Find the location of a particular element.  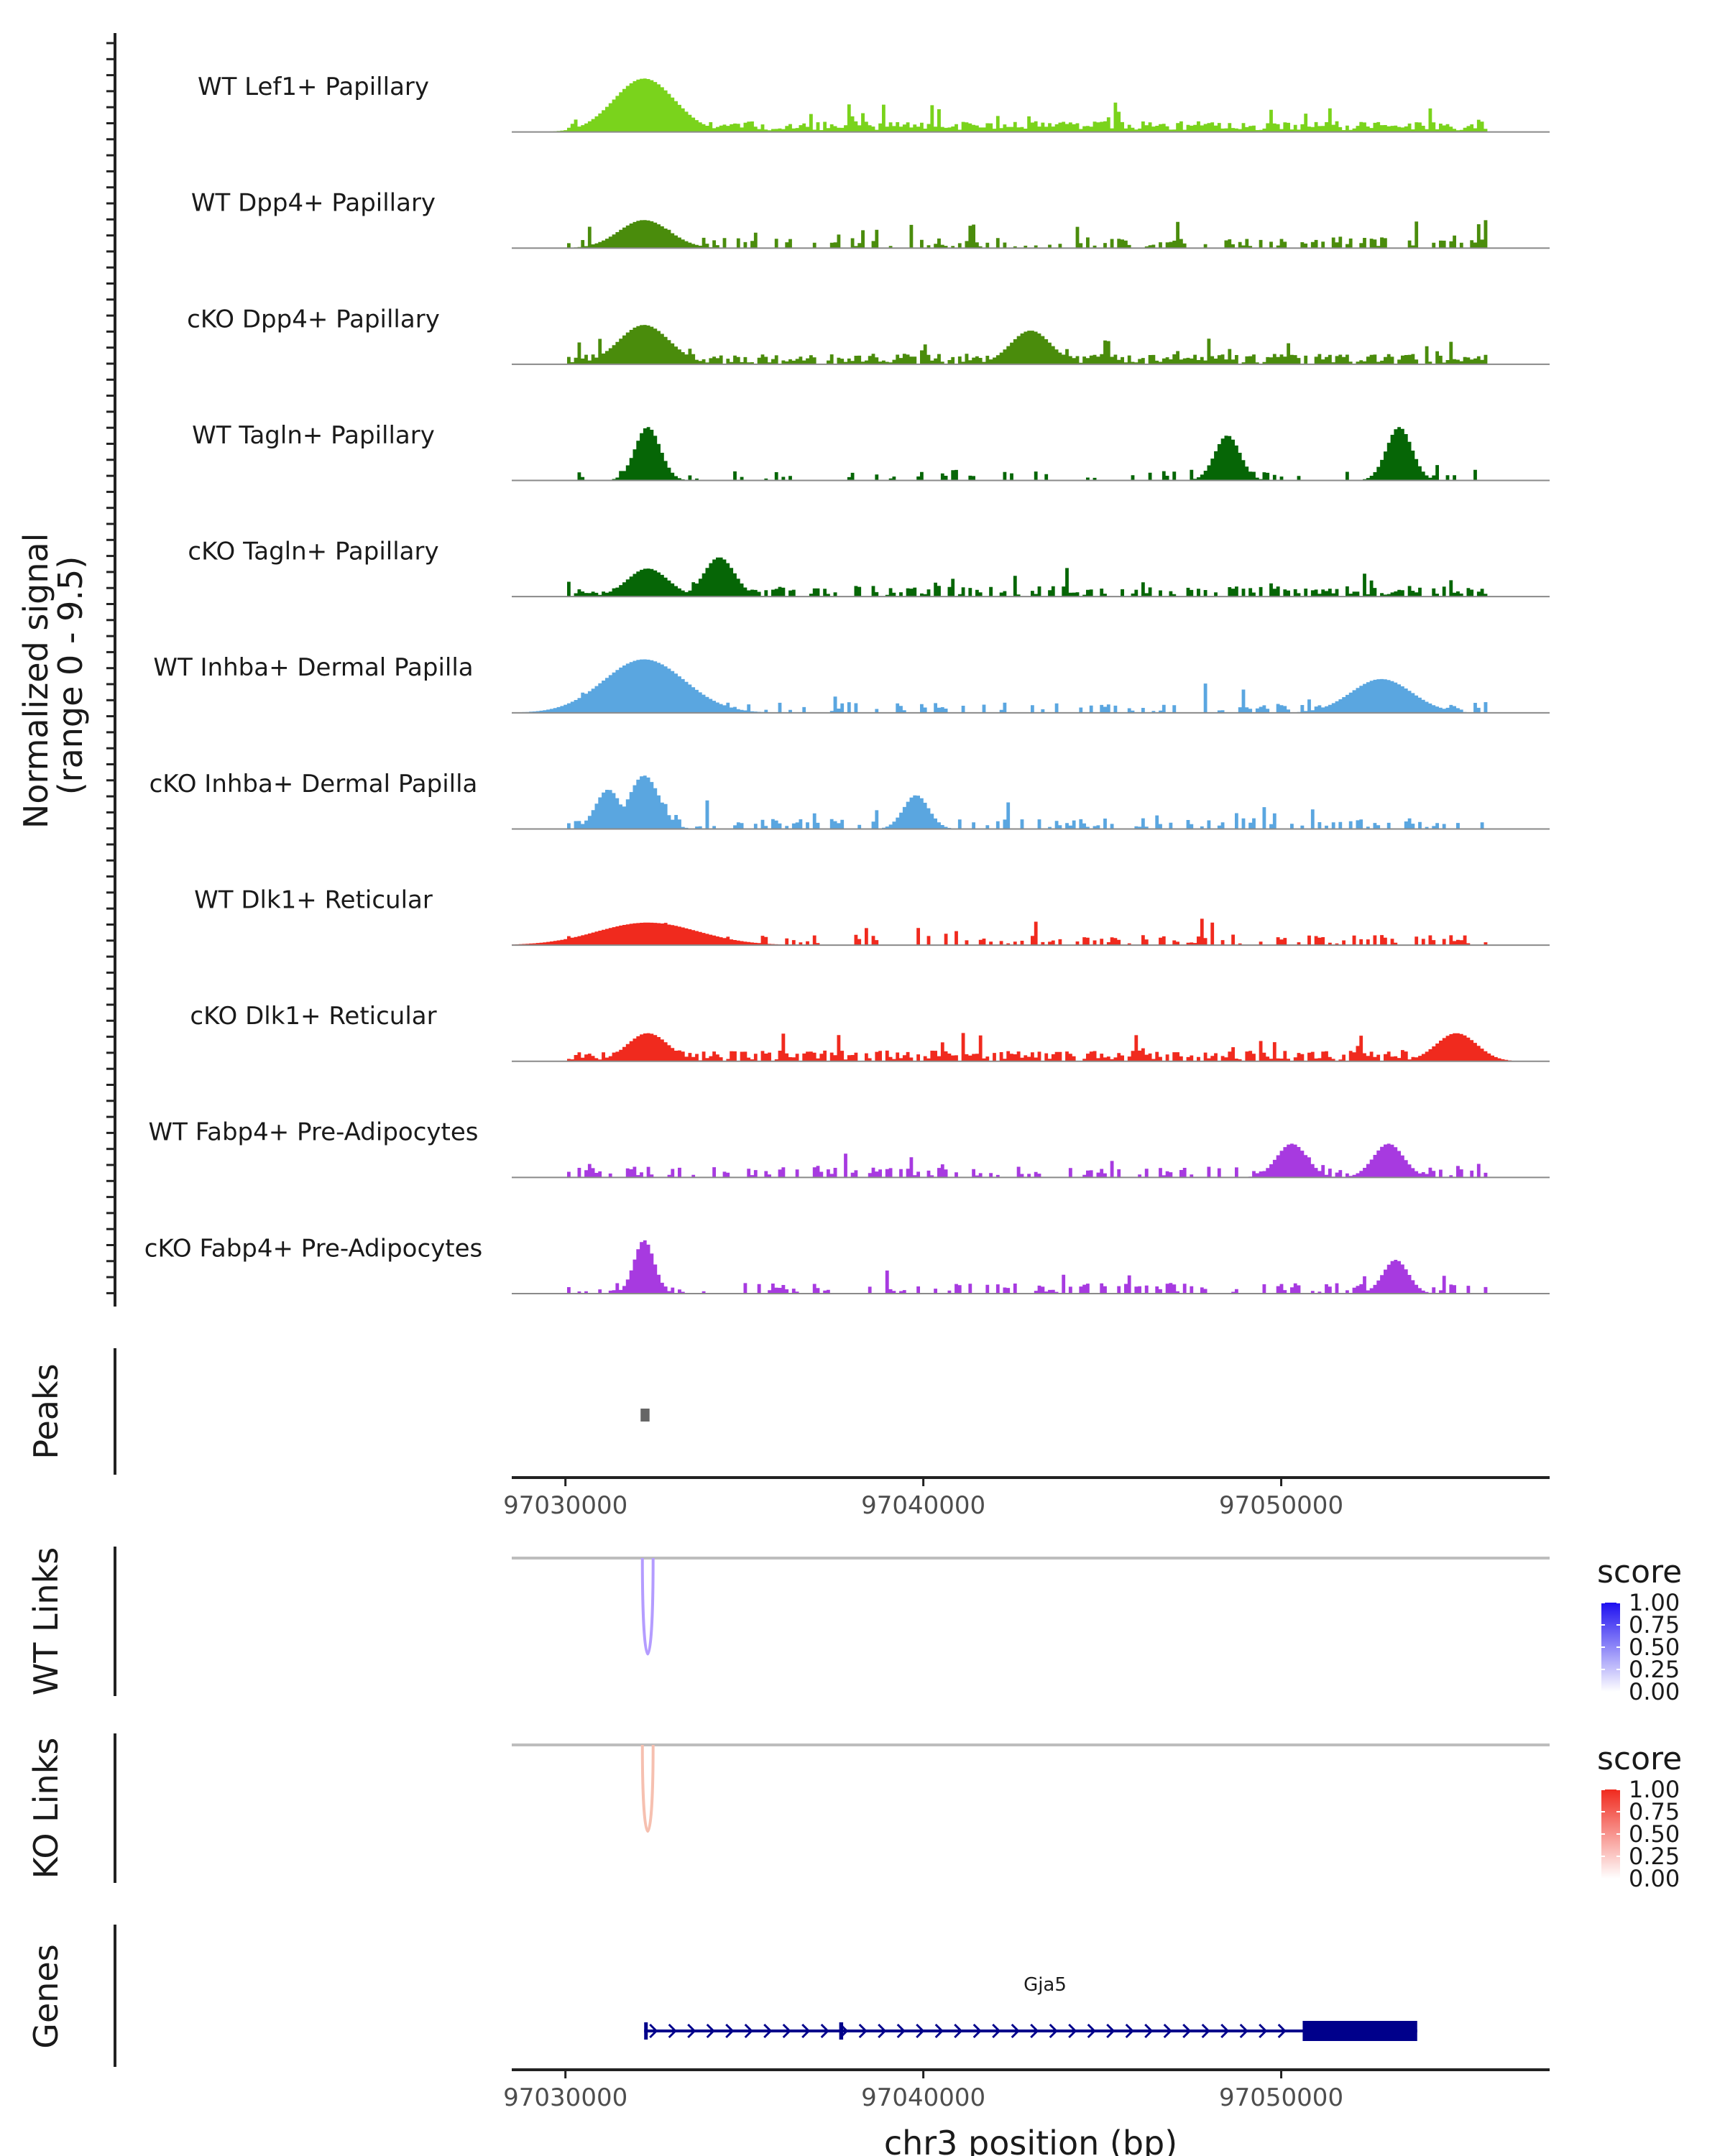

peaks-y-axis-title: Peaks is located at coordinates (46, 1411).